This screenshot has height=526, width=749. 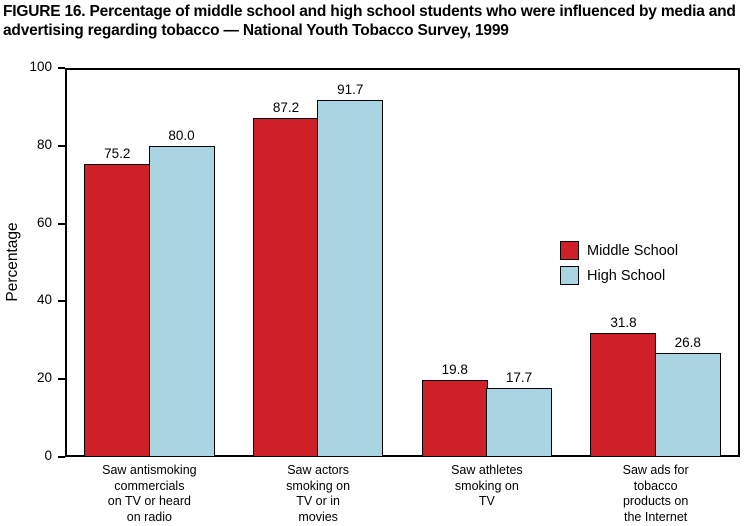 What do you see at coordinates (318, 516) in the screenshot?
I see `x-category-label-line: movies` at bounding box center [318, 516].